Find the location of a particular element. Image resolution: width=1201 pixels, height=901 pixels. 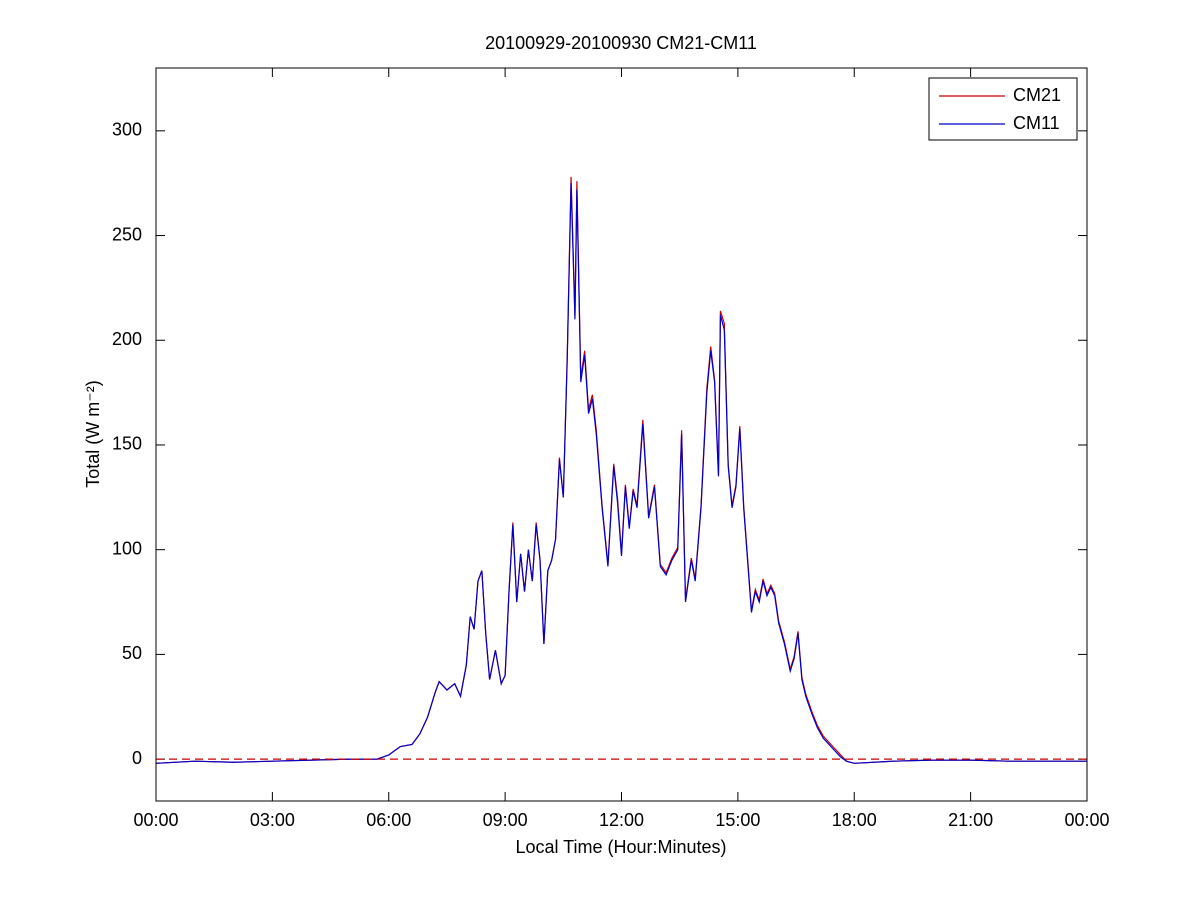

y-tick-label: 50 is located at coordinates (132, 653).